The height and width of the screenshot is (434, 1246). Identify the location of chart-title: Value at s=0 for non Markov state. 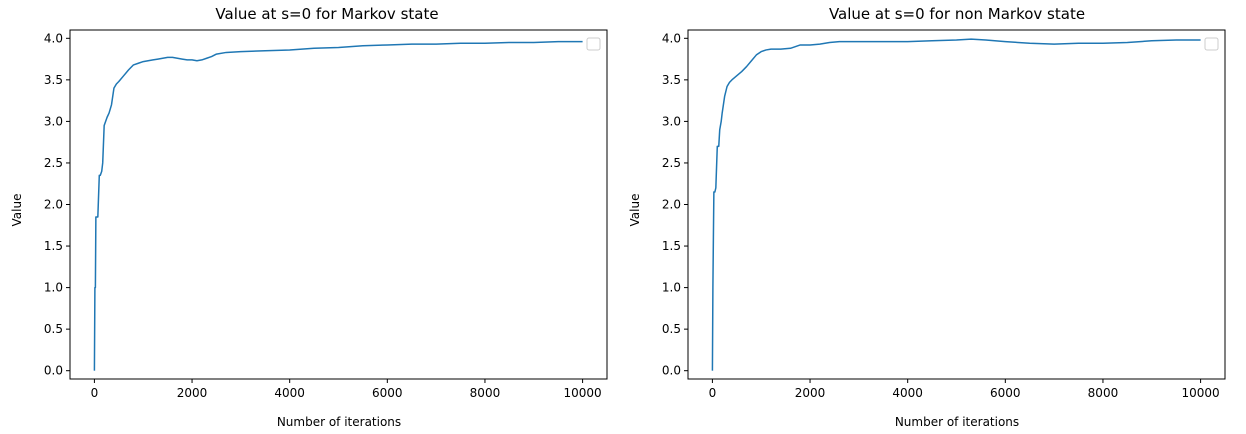
(957, 14).